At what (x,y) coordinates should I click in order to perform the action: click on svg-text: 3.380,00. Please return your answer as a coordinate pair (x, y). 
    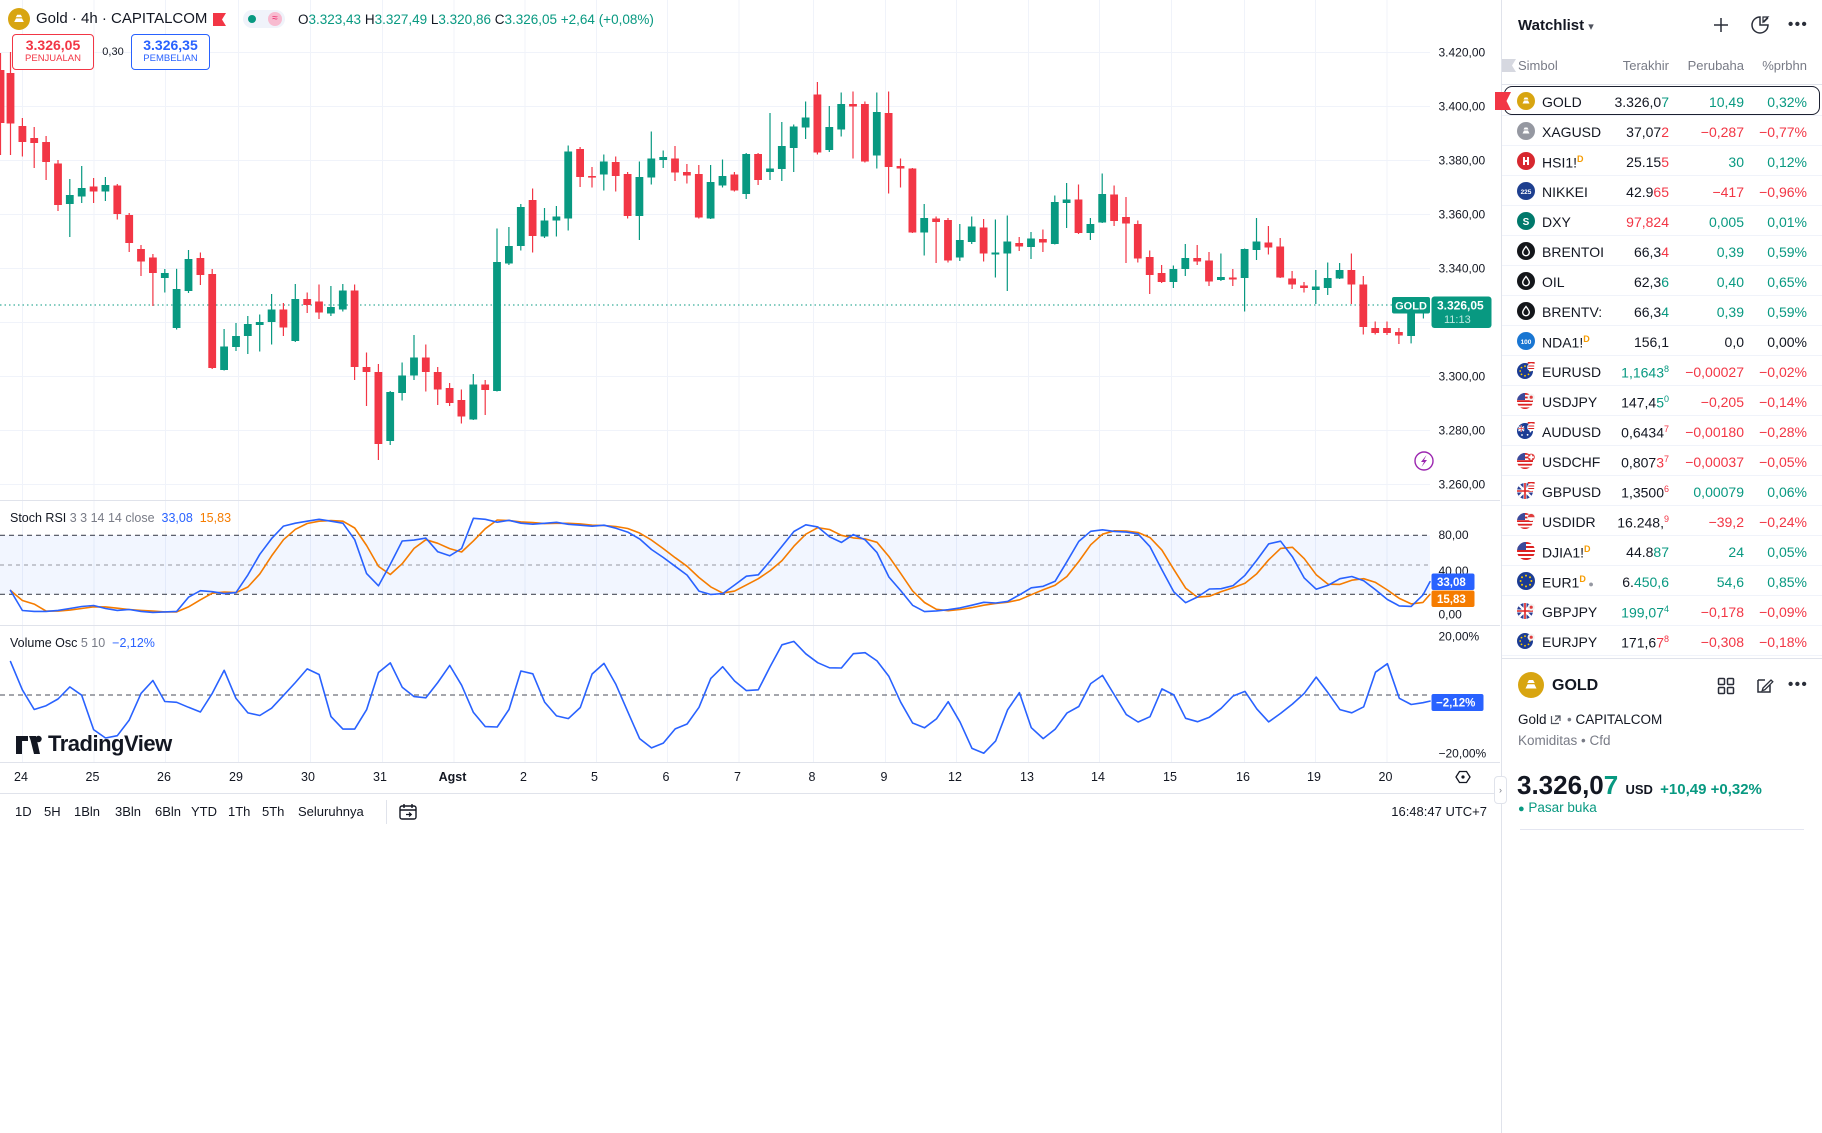
    Looking at the image, I should click on (1462, 161).